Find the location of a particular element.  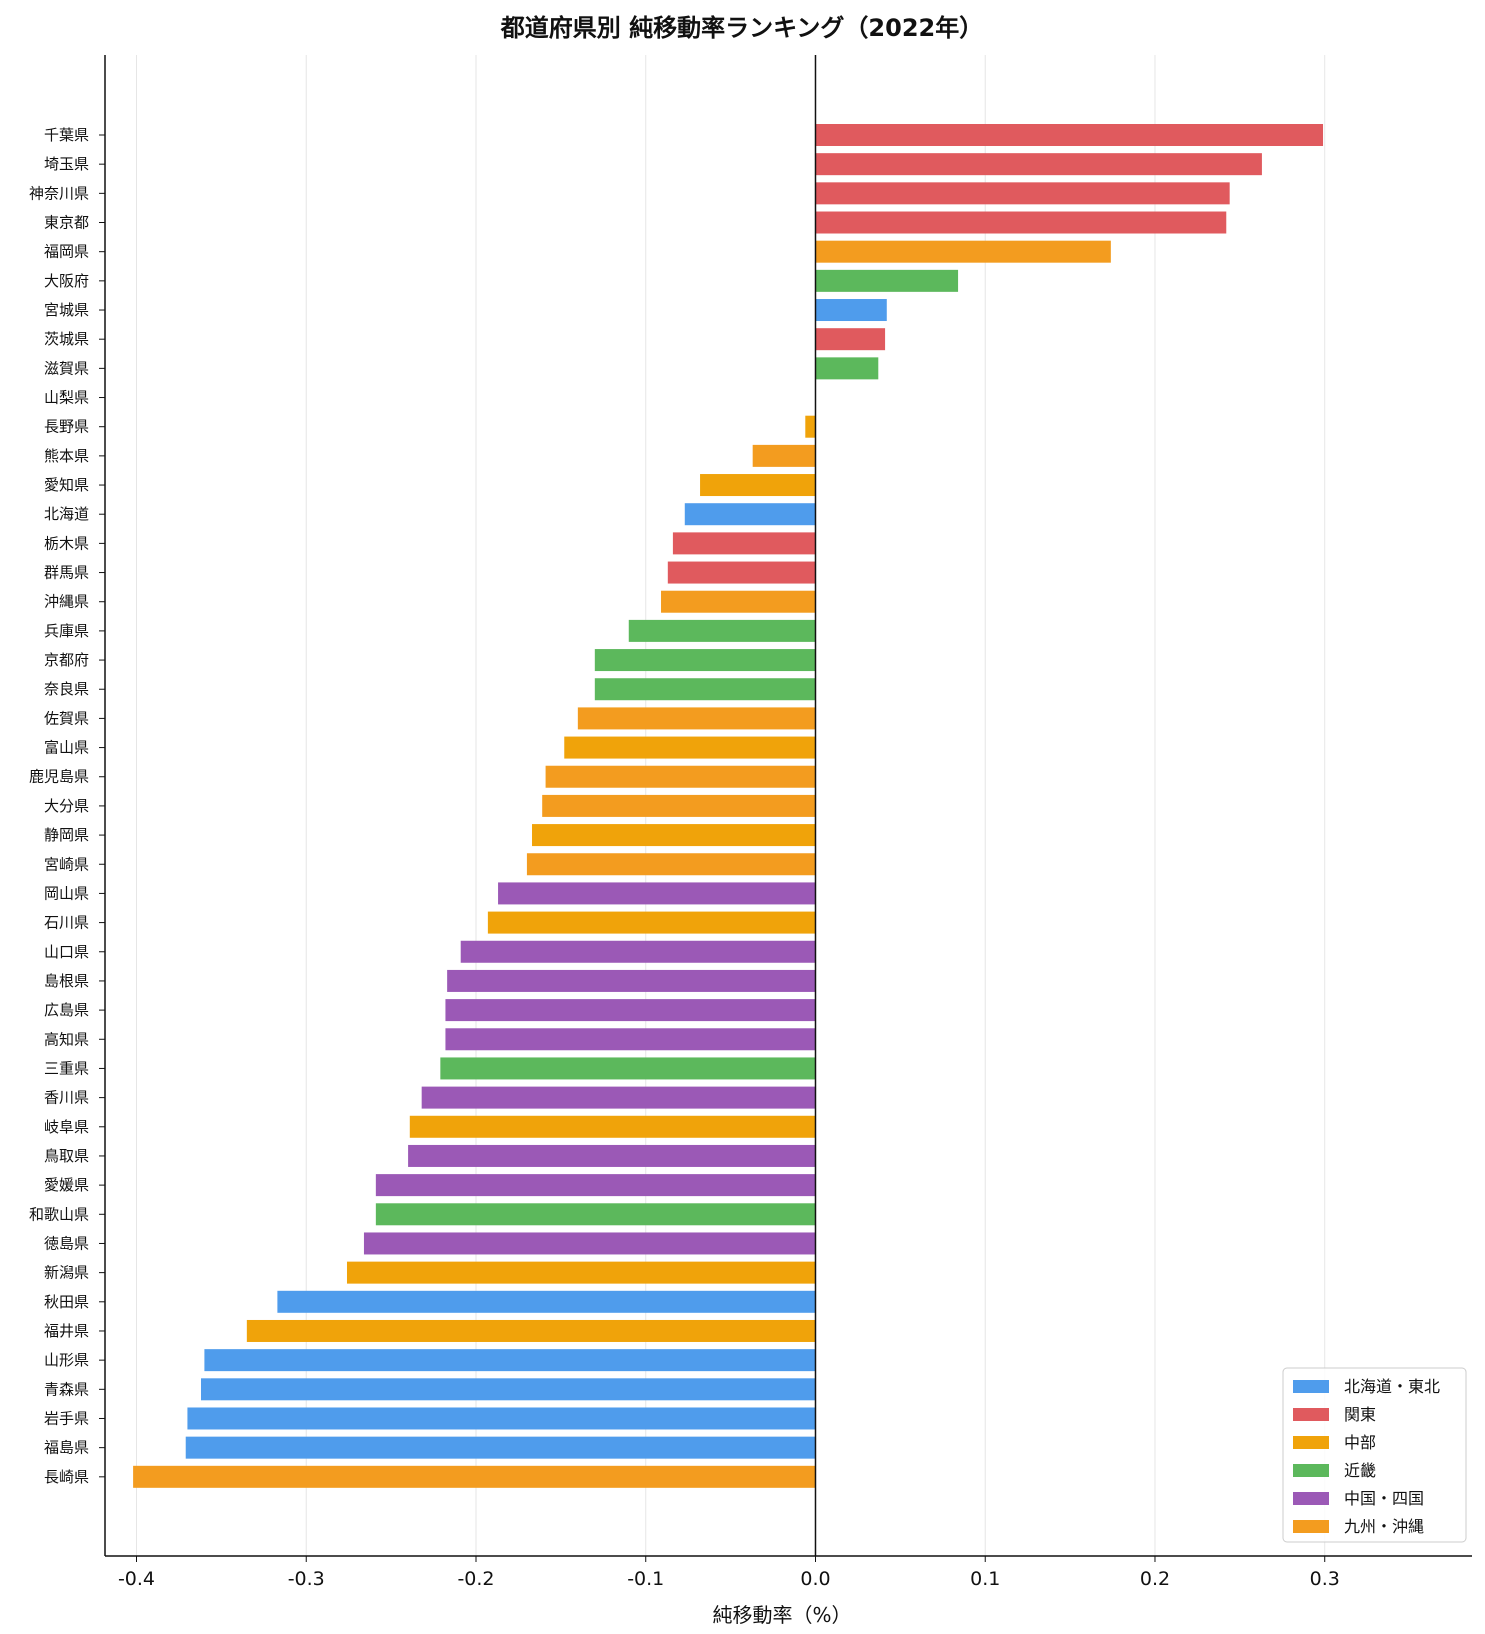

y-tick-label-44: 岩手県 is located at coordinates (66, 1418).